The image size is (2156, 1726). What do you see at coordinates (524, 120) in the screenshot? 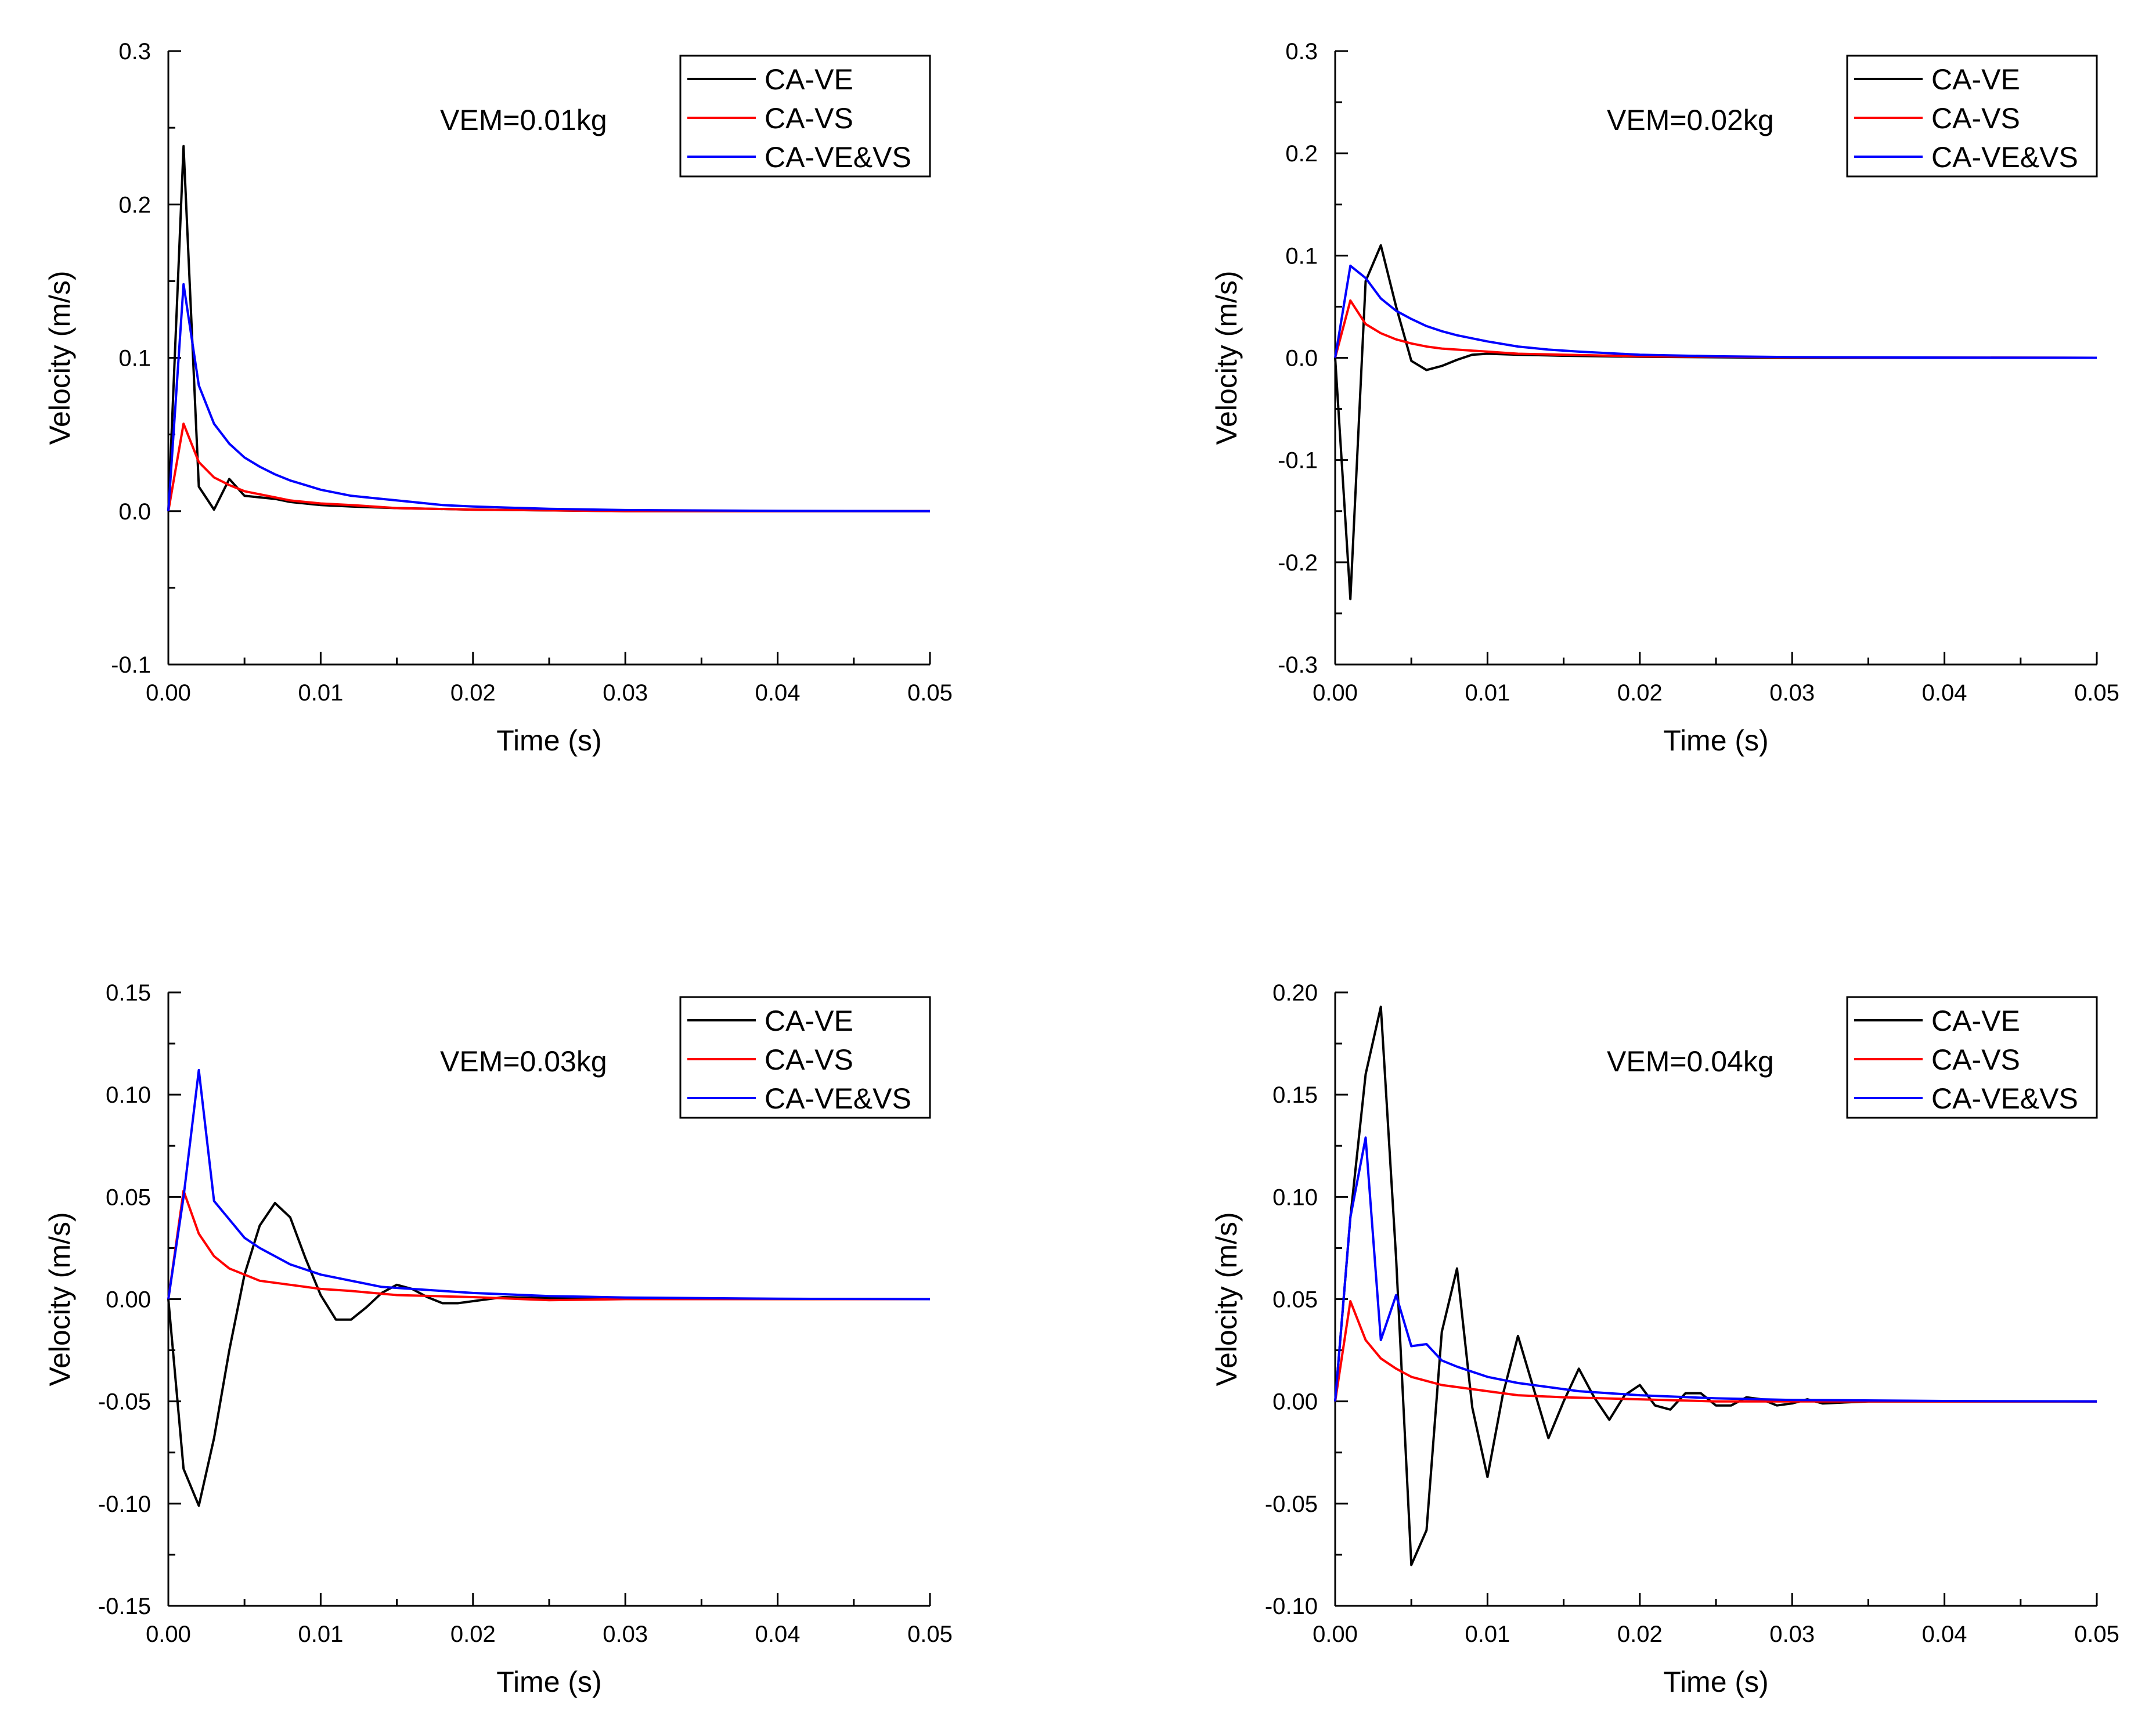
I see `vem-annotation: VEM=0.01kg` at bounding box center [524, 120].